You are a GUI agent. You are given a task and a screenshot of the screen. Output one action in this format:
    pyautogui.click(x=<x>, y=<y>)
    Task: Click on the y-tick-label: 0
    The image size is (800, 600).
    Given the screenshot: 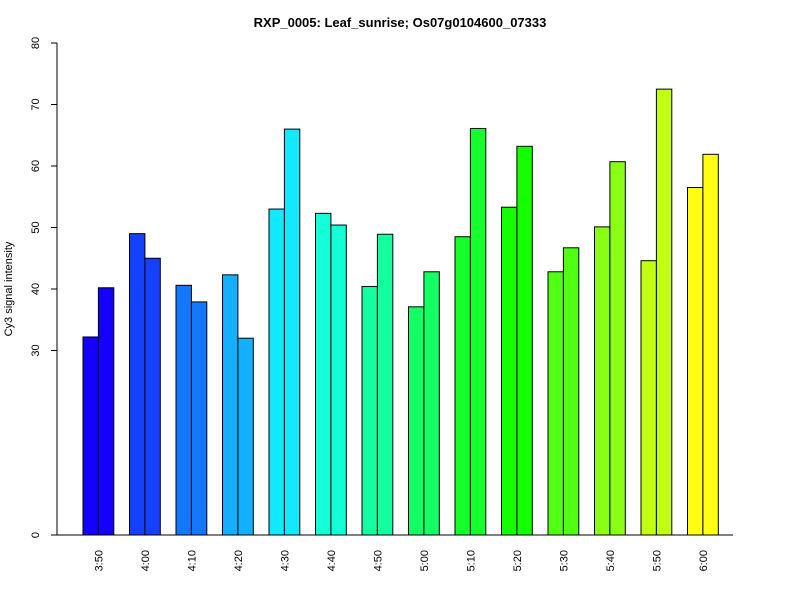 What is the action you would take?
    pyautogui.click(x=36, y=535)
    